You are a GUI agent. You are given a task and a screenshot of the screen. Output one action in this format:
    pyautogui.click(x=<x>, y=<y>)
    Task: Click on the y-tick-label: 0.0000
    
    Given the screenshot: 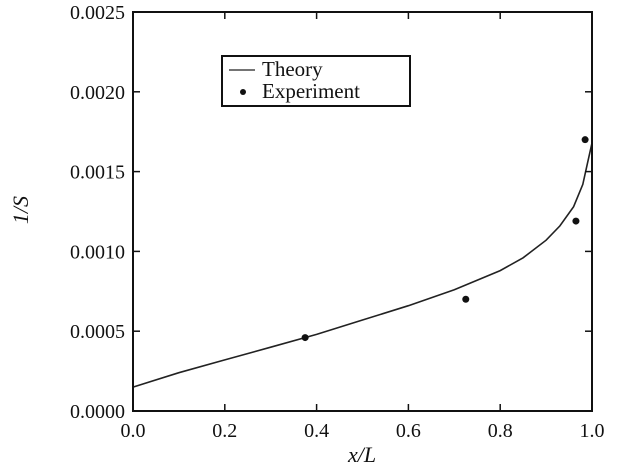 What is the action you would take?
    pyautogui.click(x=97, y=412)
    